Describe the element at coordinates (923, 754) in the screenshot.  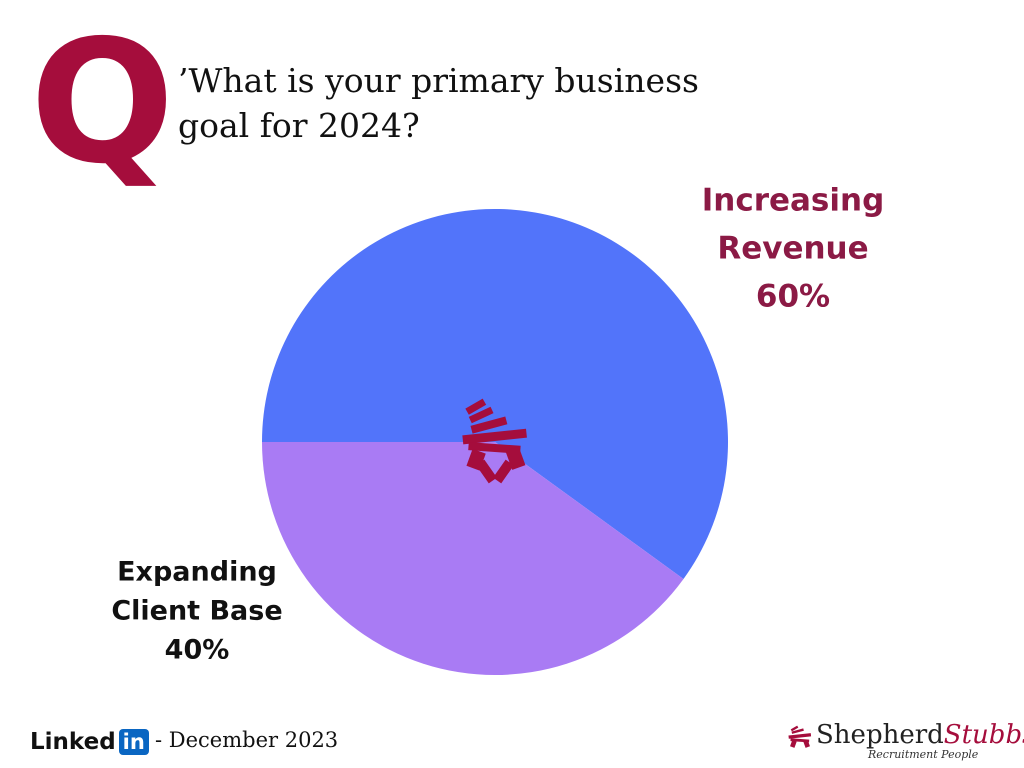
I see `brand-tagline: Recruitment People` at that location.